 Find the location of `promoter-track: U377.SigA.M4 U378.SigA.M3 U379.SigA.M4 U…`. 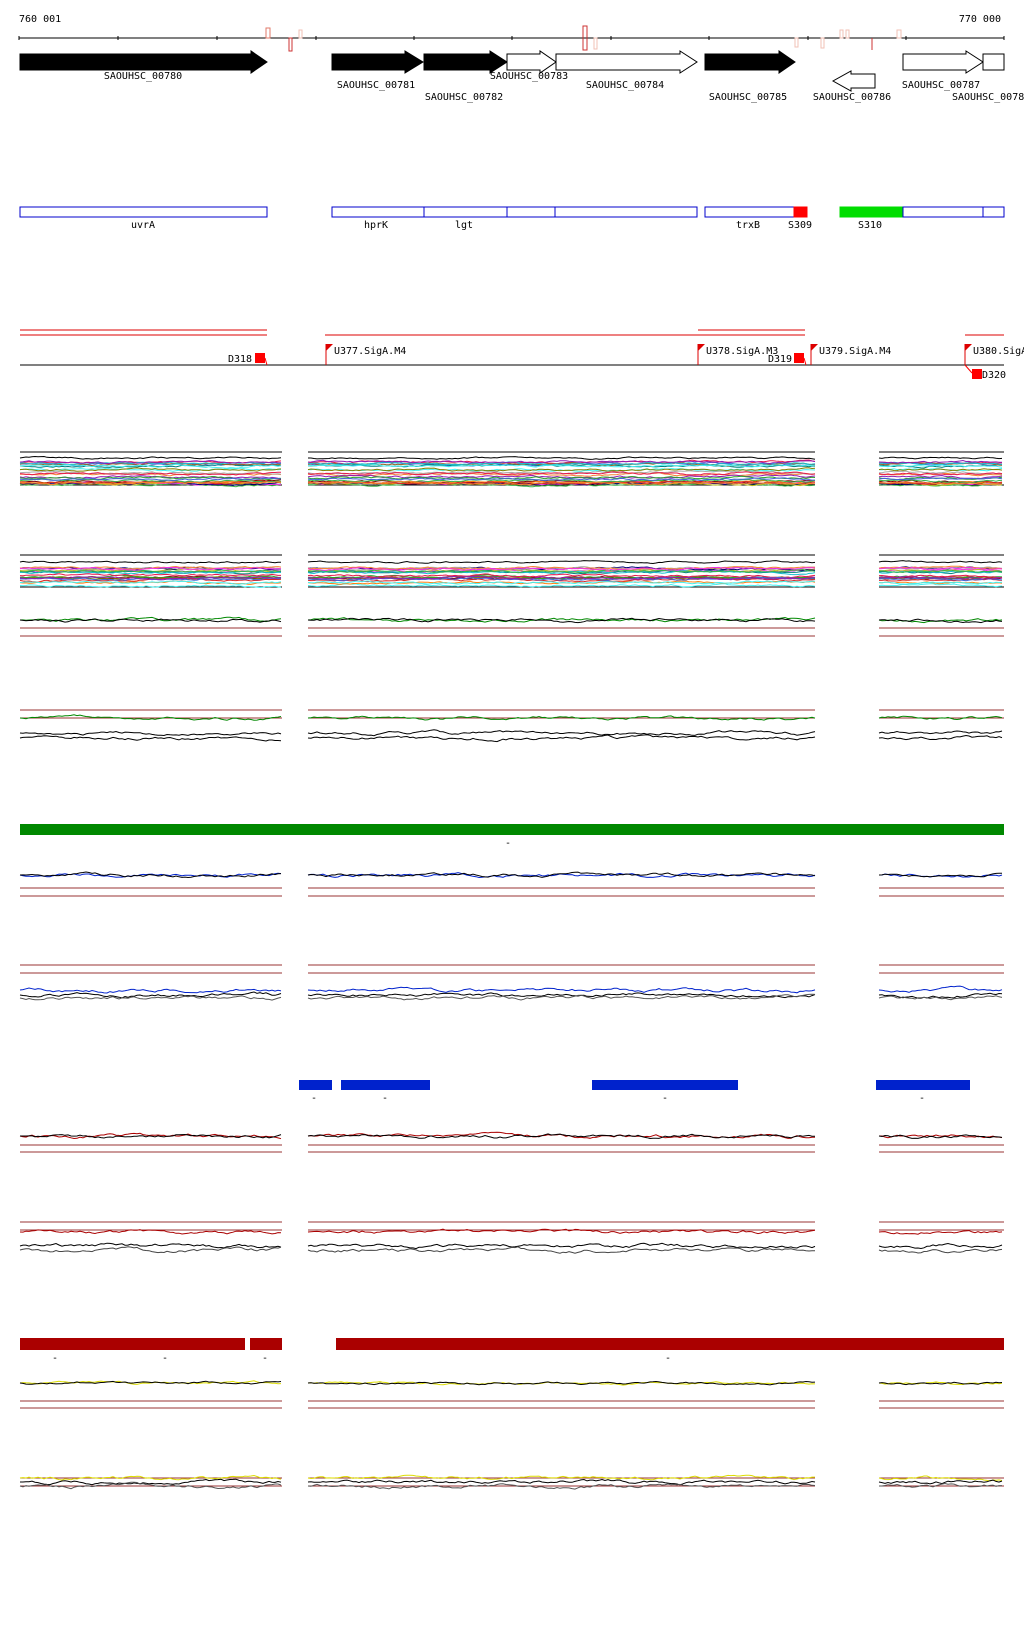

promoter-track: U377.SigA.M4 U378.SigA.M3 U379.SigA.M4 U… is located at coordinates (522, 355).